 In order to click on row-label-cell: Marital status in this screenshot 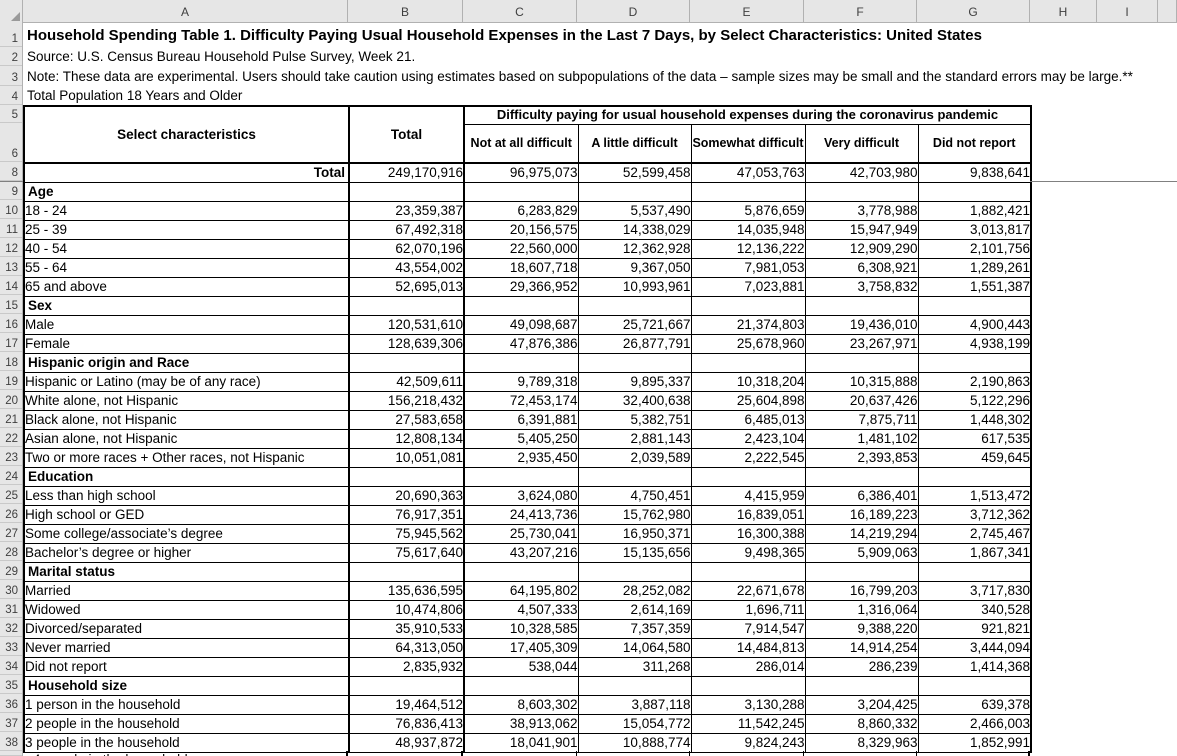, I will do `click(186, 571)`.